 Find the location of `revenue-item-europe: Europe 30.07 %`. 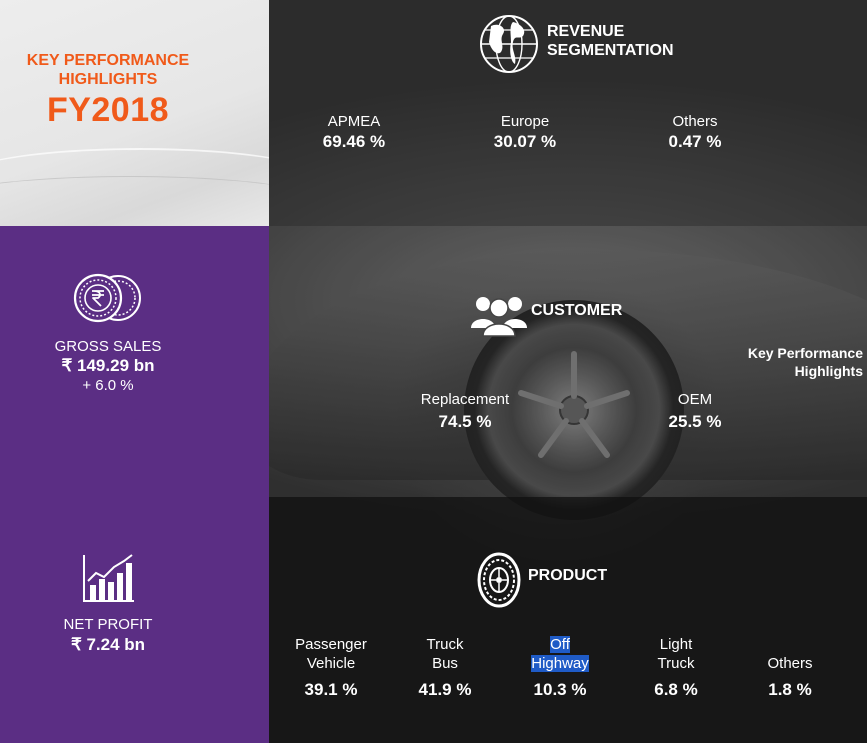

revenue-item-europe: Europe 30.07 % is located at coordinates (525, 132).